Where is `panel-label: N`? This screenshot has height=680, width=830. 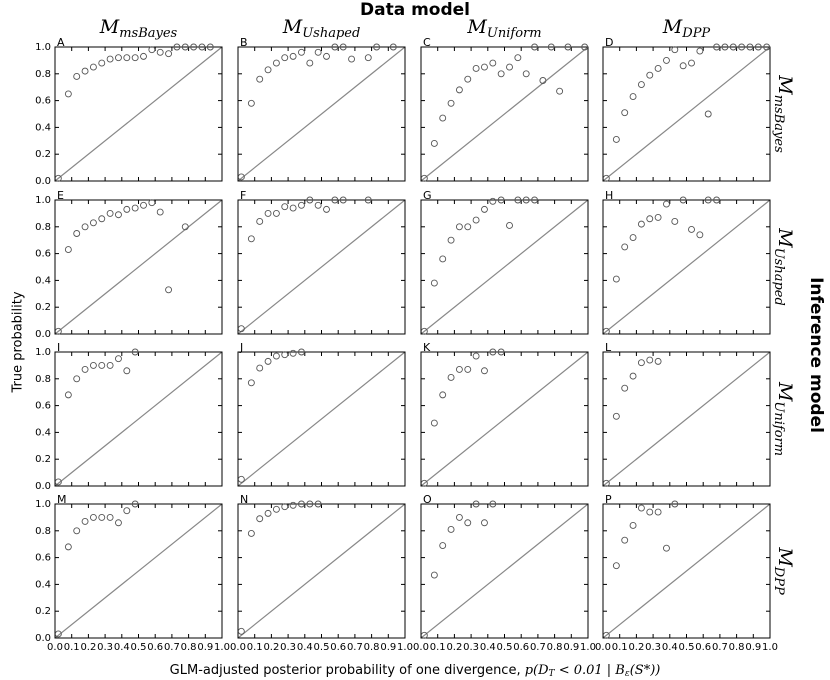
panel-label: N is located at coordinates (244, 499).